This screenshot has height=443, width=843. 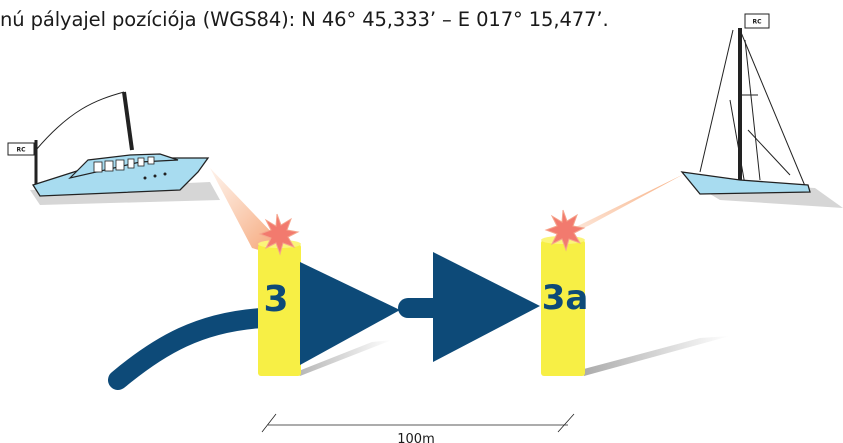 I want to click on motorboat-rigging, so click(x=80, y=121).